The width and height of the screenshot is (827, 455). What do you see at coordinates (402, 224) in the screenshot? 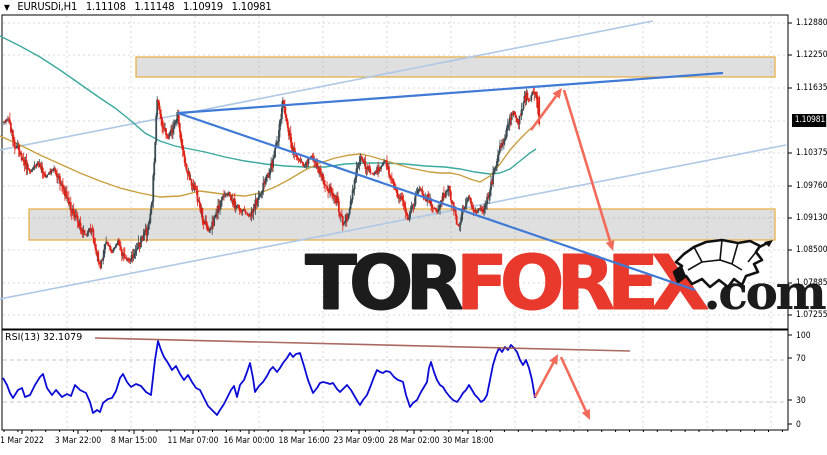
I see `support-zone` at bounding box center [402, 224].